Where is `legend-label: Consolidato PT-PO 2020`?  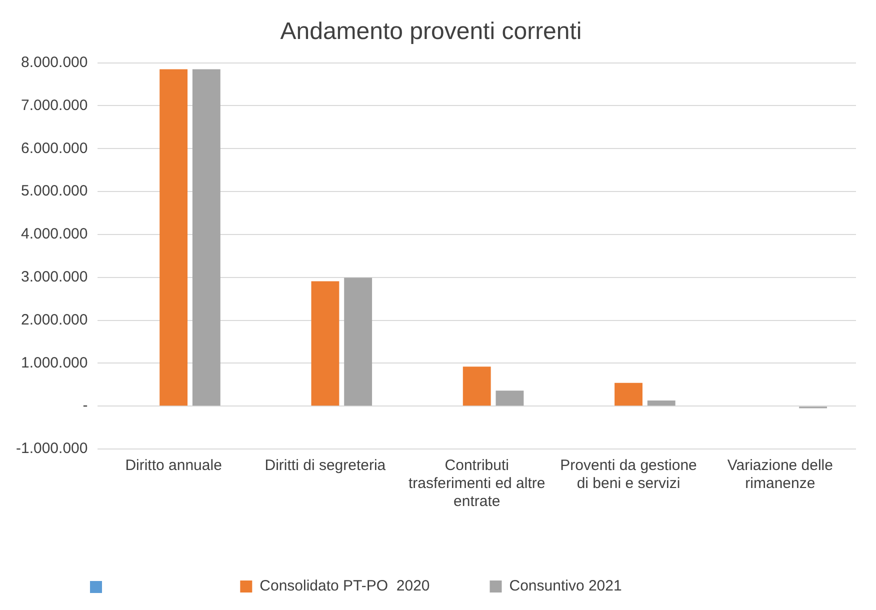
legend-label: Consolidato PT-PO 2020 is located at coordinates (345, 586).